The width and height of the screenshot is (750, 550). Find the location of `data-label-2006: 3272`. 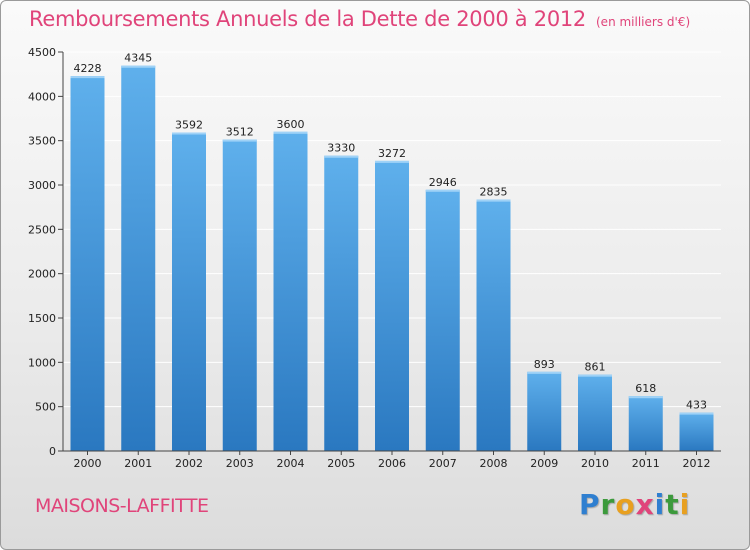

data-label-2006: 3272 is located at coordinates (392, 153).